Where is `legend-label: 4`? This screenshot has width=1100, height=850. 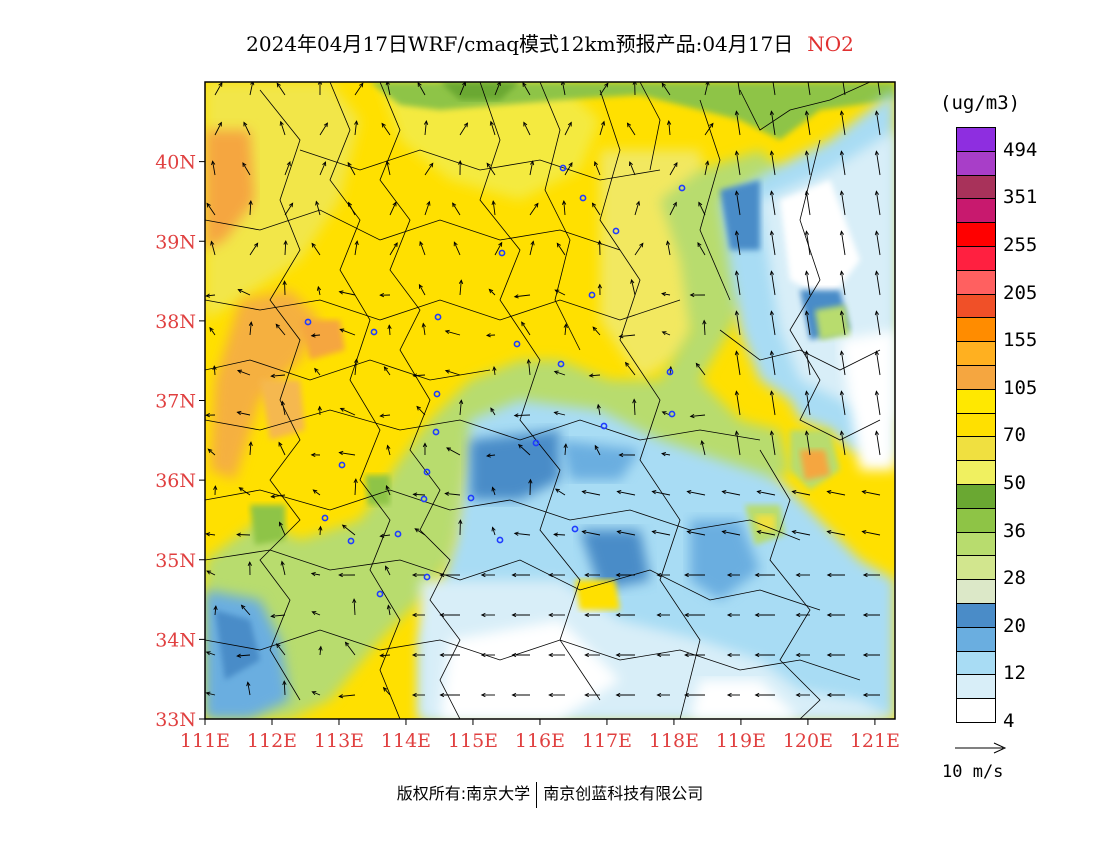
legend-label: 4 is located at coordinates (1009, 721).